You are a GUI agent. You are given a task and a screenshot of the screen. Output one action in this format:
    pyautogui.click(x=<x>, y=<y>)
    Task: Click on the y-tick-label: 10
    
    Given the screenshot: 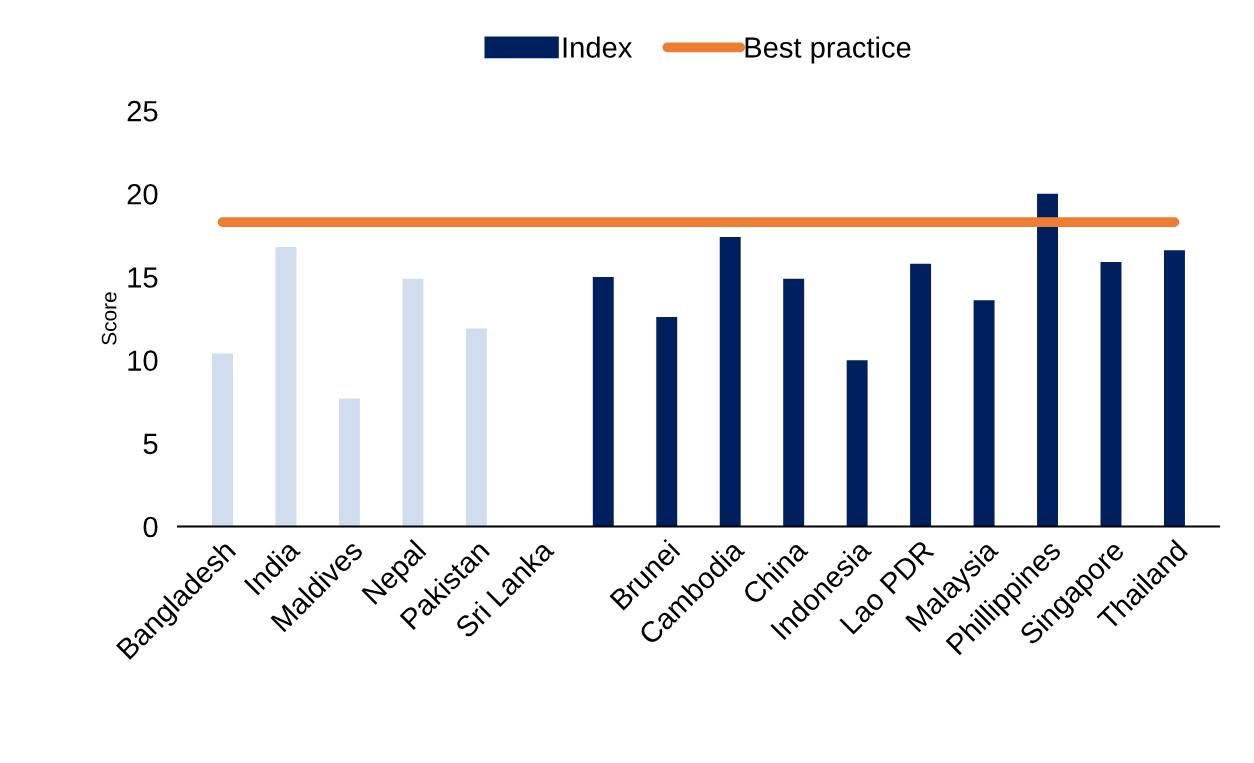 What is the action you would take?
    pyautogui.click(x=143, y=360)
    